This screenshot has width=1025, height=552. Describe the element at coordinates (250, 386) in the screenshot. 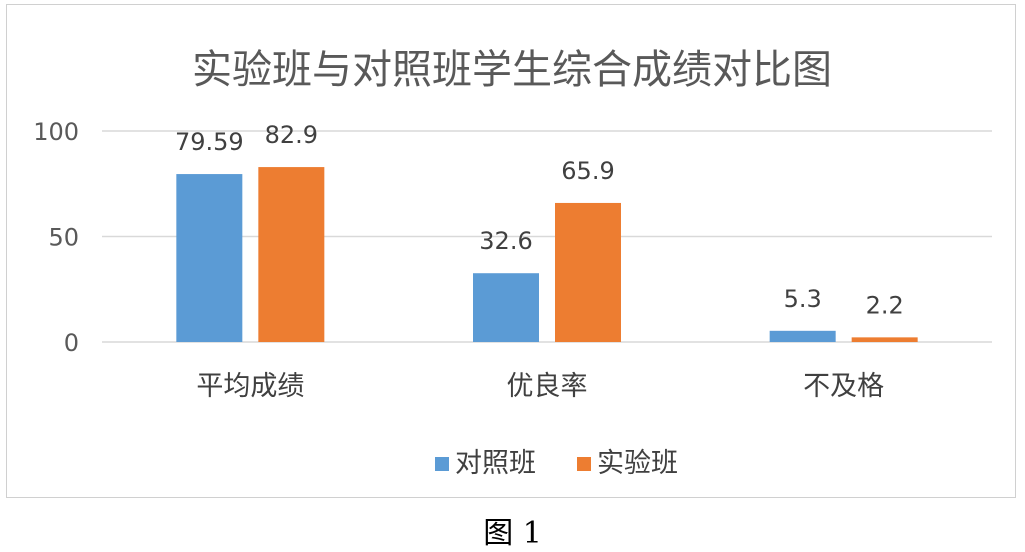

I see `x-tick-label-0: 平均成绩` at that location.